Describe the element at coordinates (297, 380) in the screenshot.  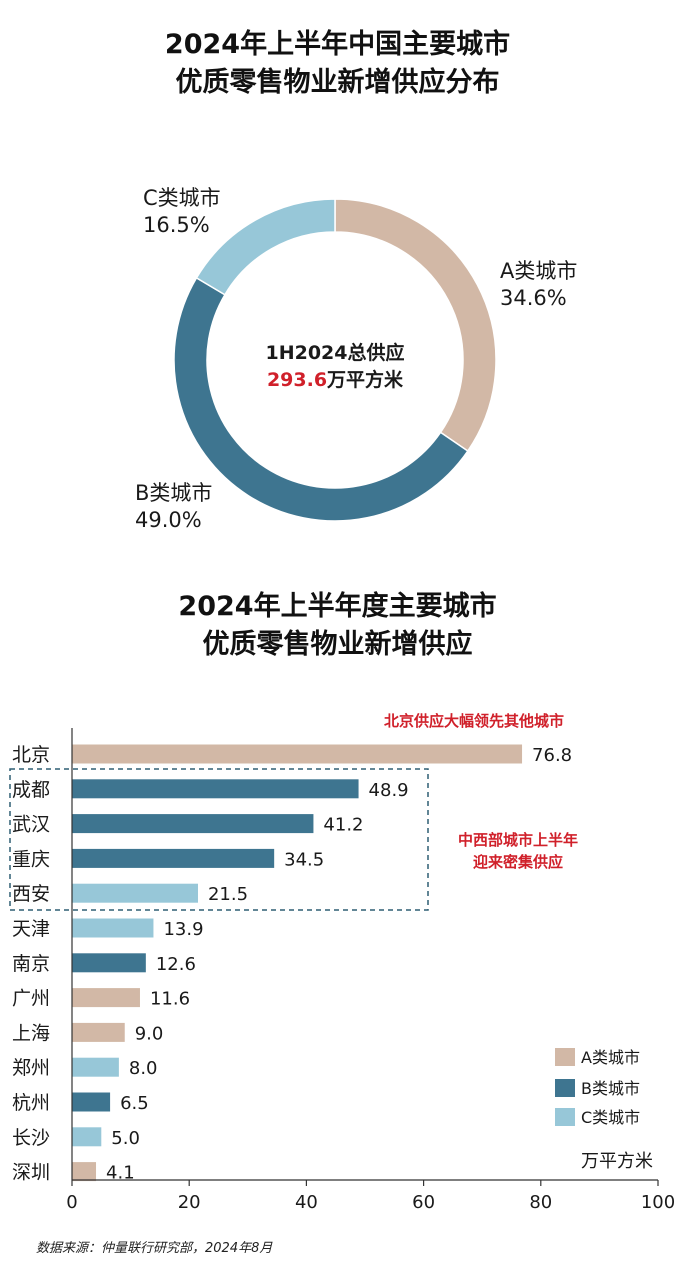
I see `donut-center-value: 293.6` at that location.